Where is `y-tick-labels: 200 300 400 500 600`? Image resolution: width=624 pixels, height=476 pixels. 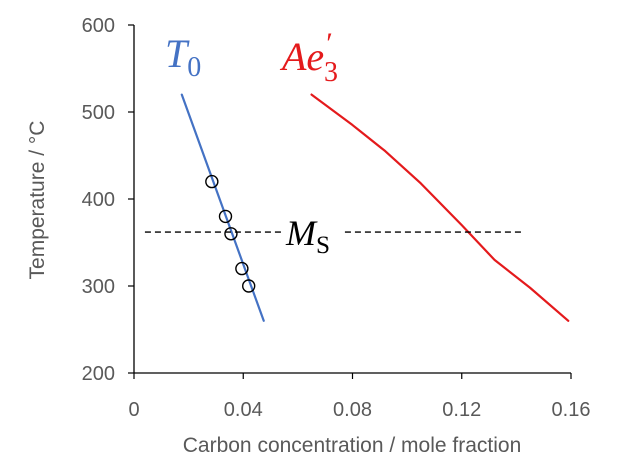
y-tick-labels: 200 300 400 500 600 is located at coordinates (98, 200).